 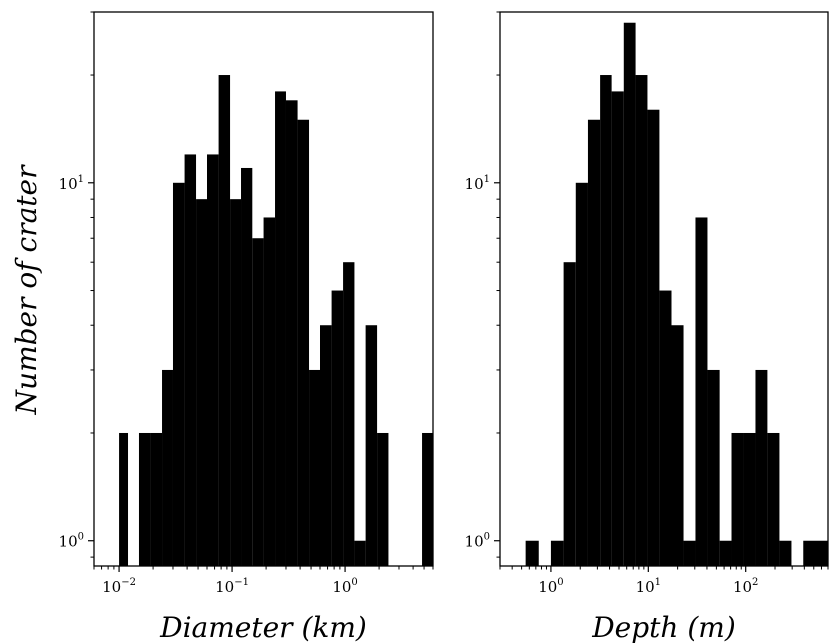 I want to click on x-axis-label: Depth (m), so click(x=663, y=627).